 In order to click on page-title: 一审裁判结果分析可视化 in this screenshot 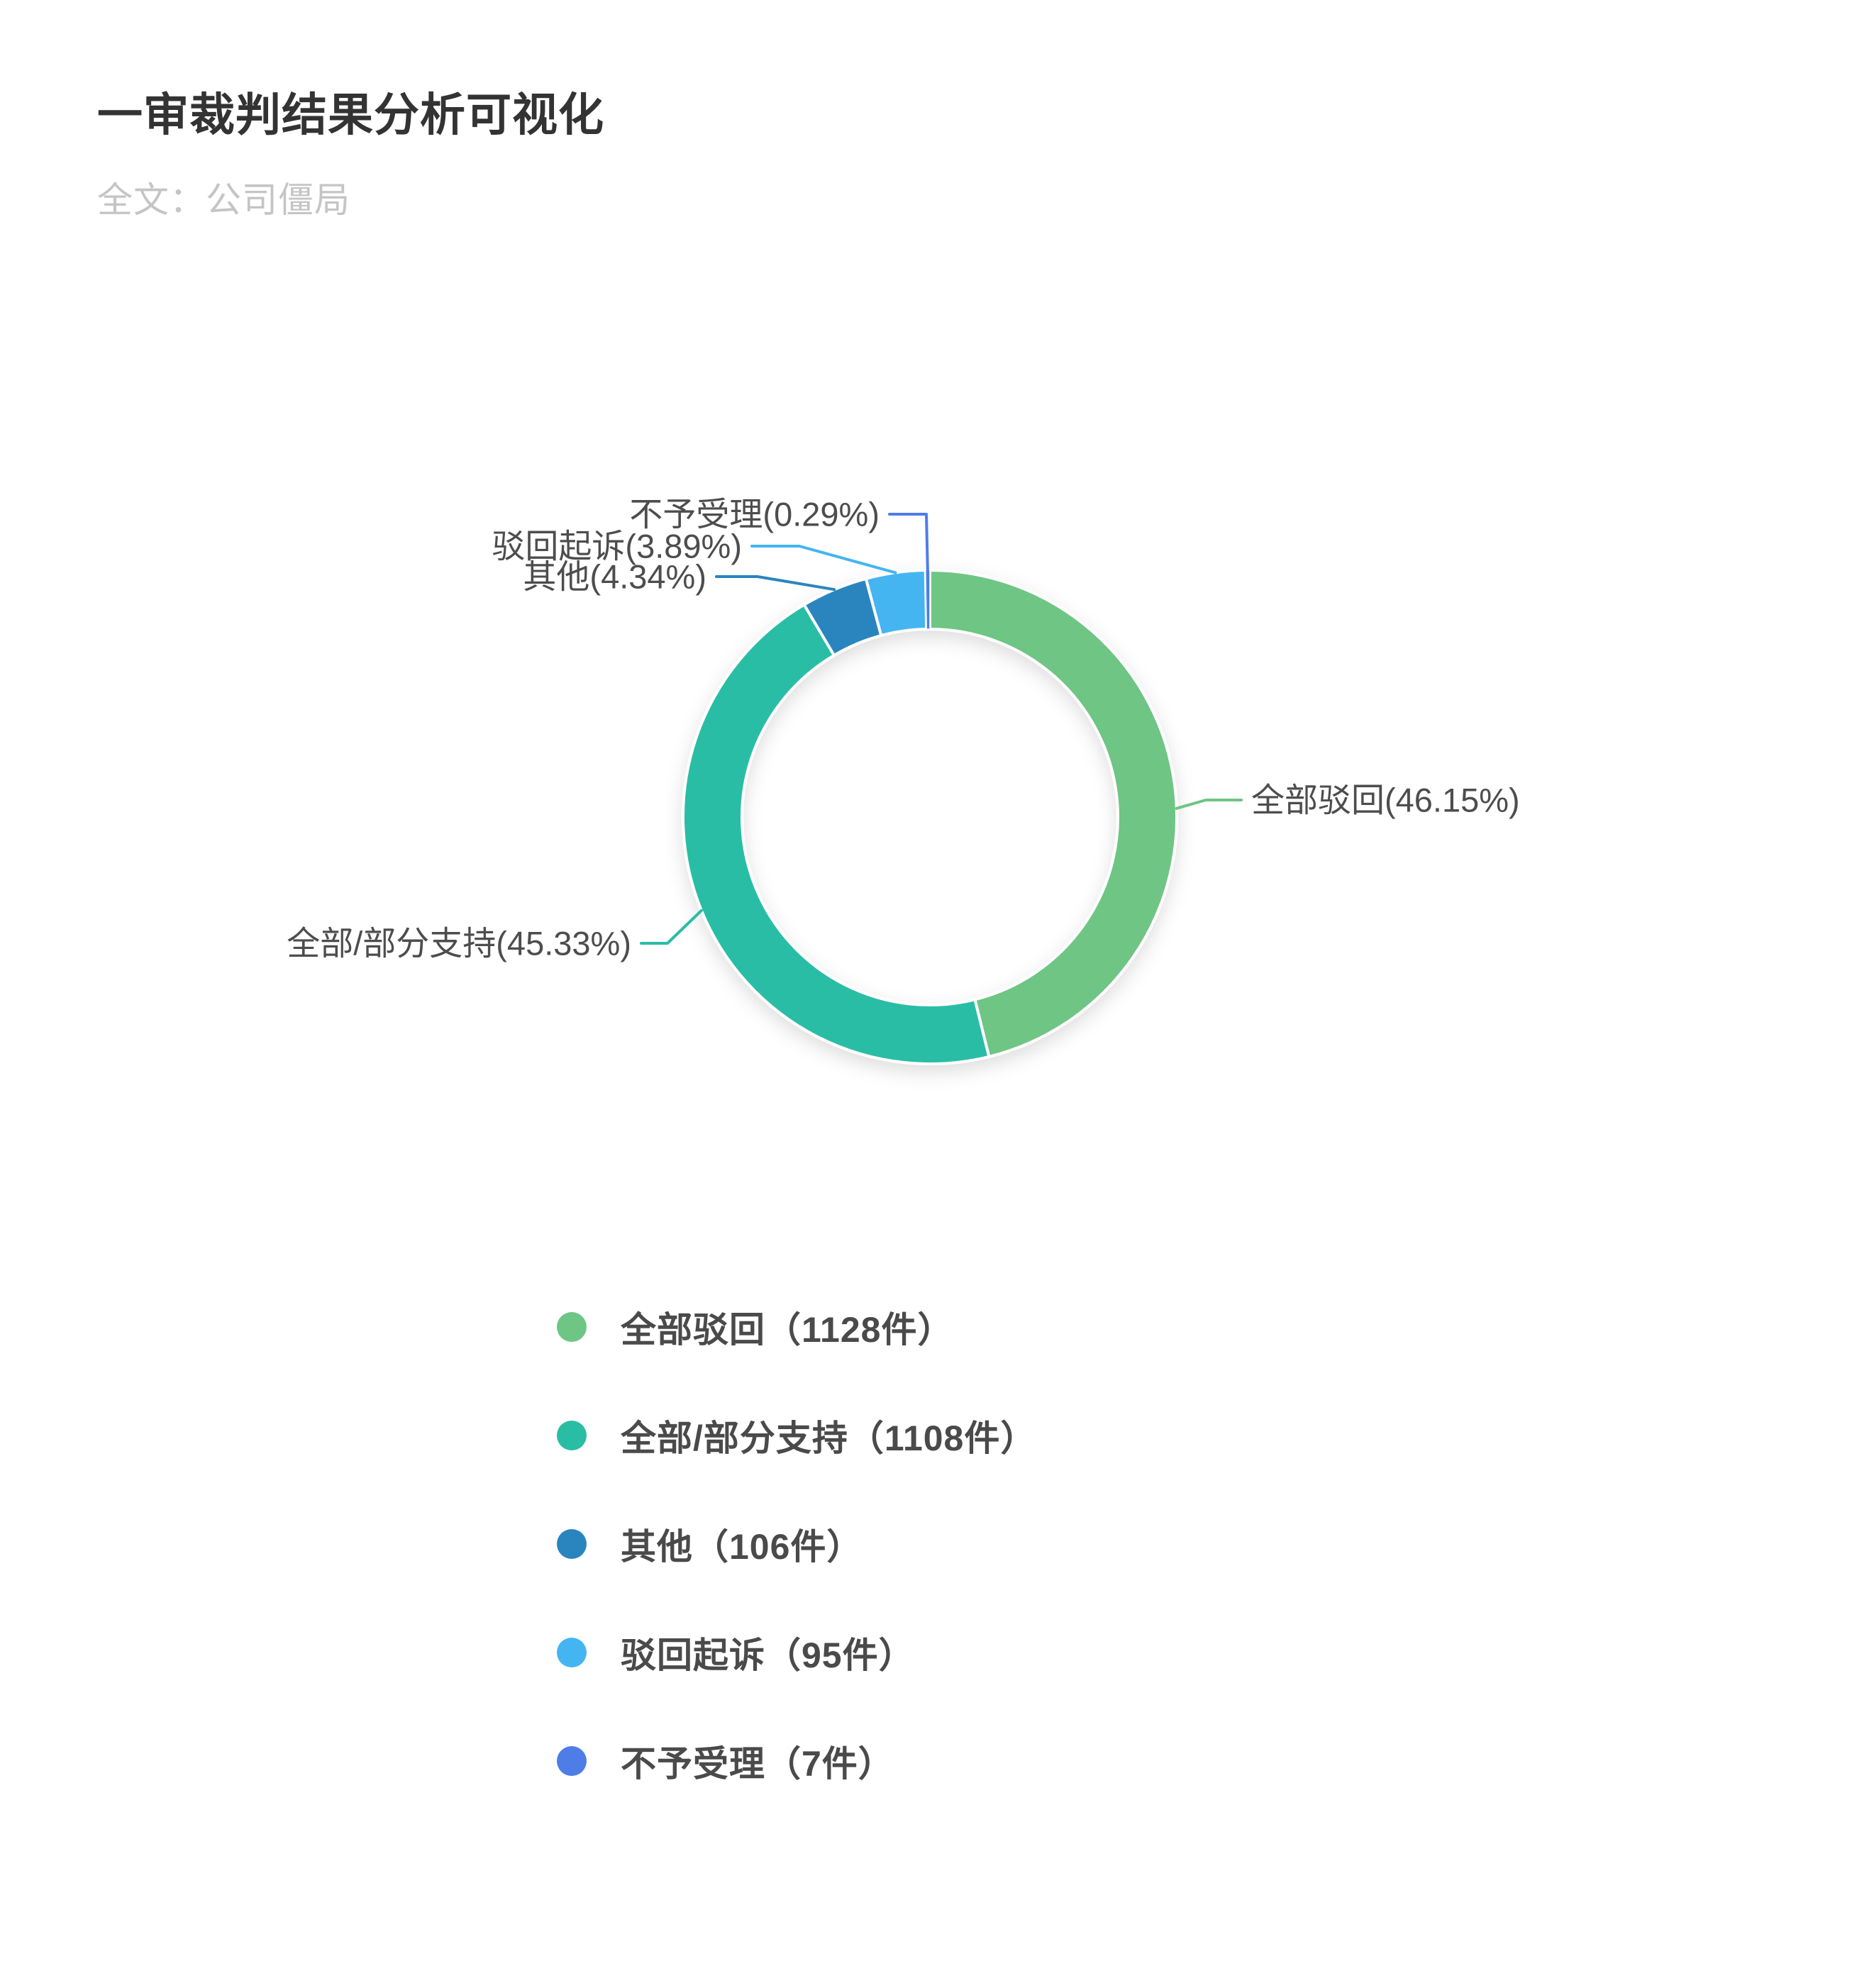, I will do `click(351, 114)`.